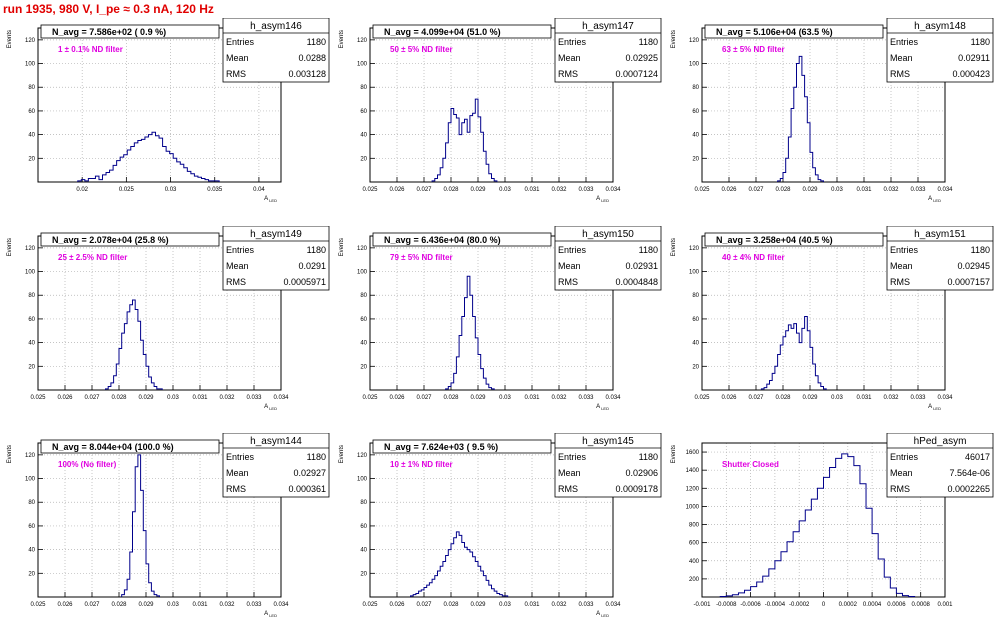  What do you see at coordinates (636, 489) in the screenshot?
I see `stat-value: 0.0009178` at bounding box center [636, 489].